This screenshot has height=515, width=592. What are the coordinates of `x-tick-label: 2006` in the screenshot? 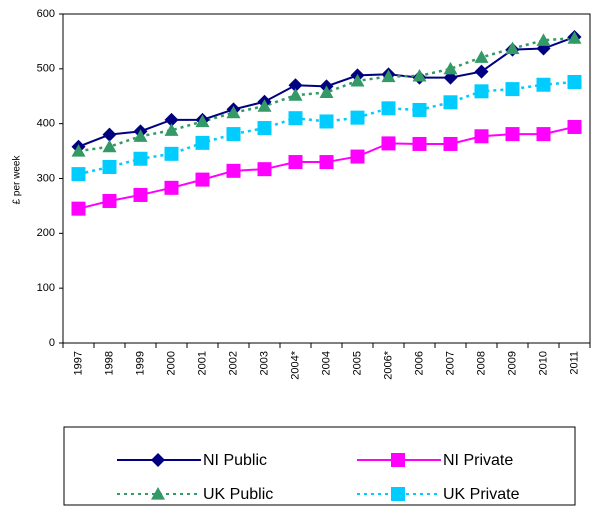 It's located at (419, 363).